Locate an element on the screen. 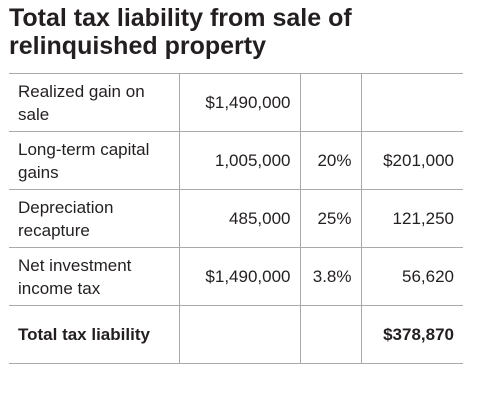 The height and width of the screenshot is (402, 484). tax-cell: $201,000 is located at coordinates (412, 160).